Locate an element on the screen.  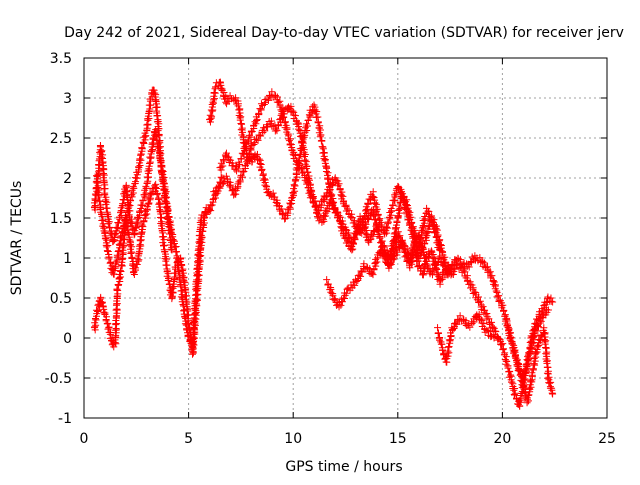
series-track-g is located at coordinates (437, 307).